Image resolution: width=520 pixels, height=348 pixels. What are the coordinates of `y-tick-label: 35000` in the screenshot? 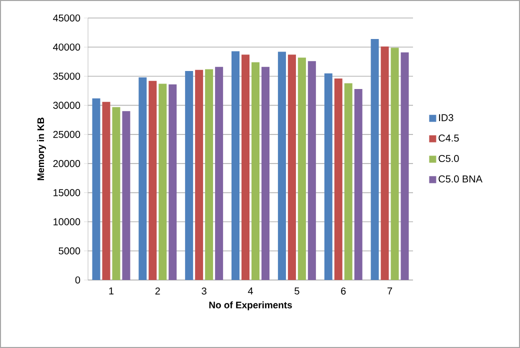 It's located at (66, 76).